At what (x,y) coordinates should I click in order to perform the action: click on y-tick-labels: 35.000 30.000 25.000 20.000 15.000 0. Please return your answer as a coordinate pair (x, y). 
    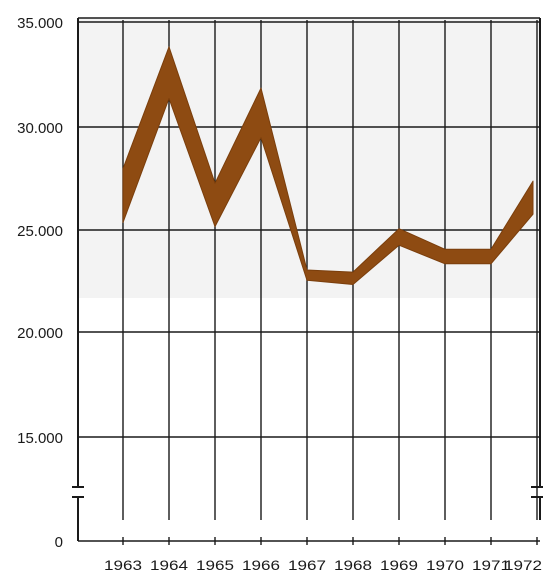
    Looking at the image, I should click on (40, 283).